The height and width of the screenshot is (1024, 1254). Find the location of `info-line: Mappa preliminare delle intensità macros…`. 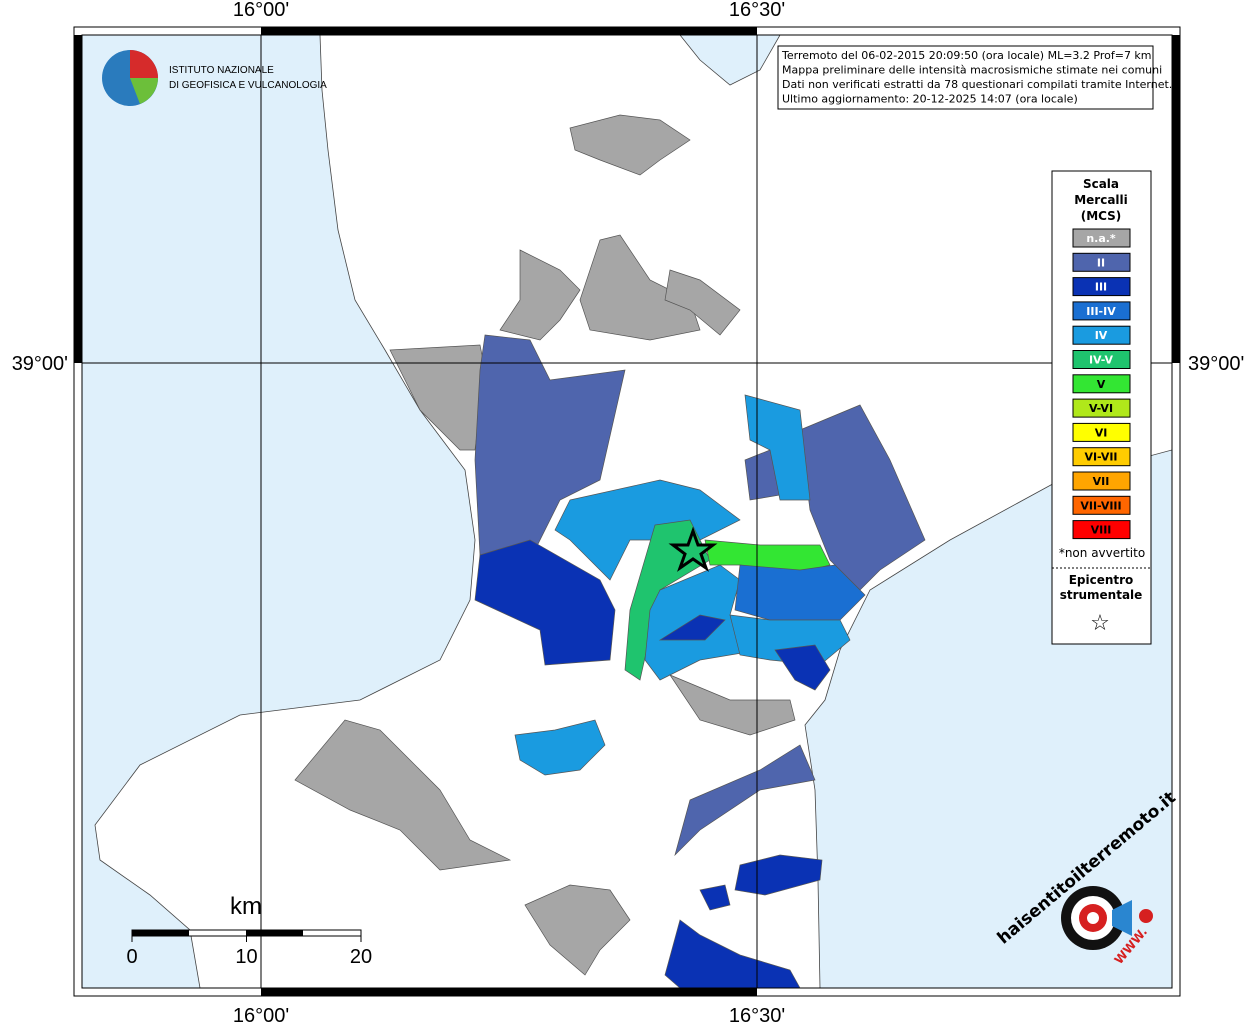

info-line: Mappa preliminare delle intensità macros… is located at coordinates (972, 70).